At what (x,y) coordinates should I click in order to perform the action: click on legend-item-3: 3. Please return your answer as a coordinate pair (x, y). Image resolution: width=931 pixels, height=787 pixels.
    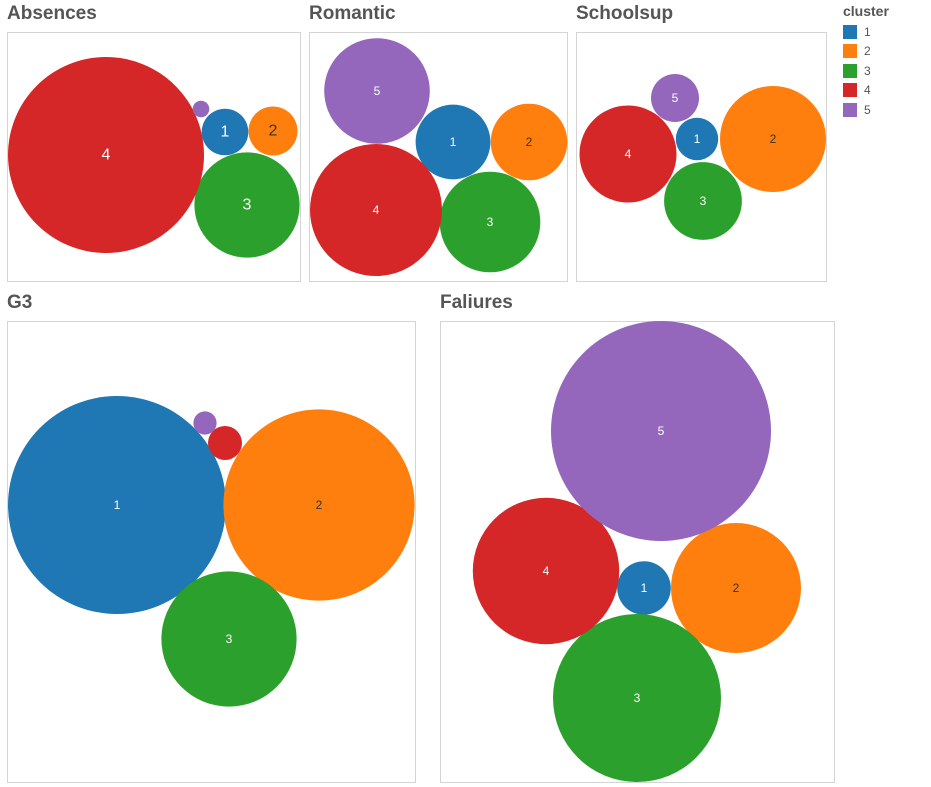
    Looking at the image, I should click on (866, 71).